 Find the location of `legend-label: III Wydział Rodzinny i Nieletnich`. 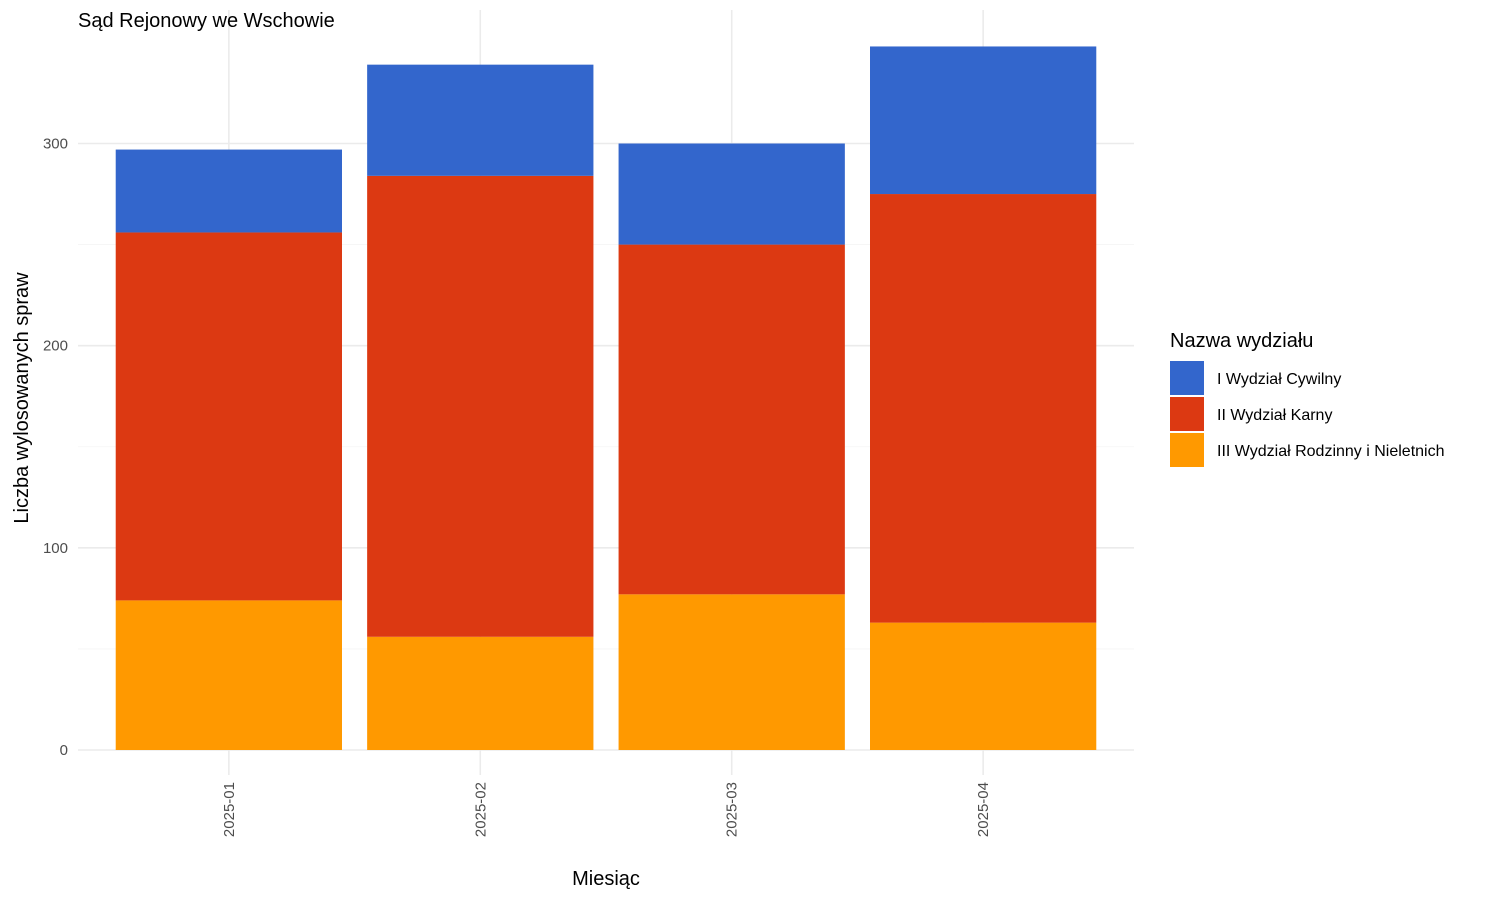

legend-label: III Wydział Rodzinny i Nieletnich is located at coordinates (1331, 451).